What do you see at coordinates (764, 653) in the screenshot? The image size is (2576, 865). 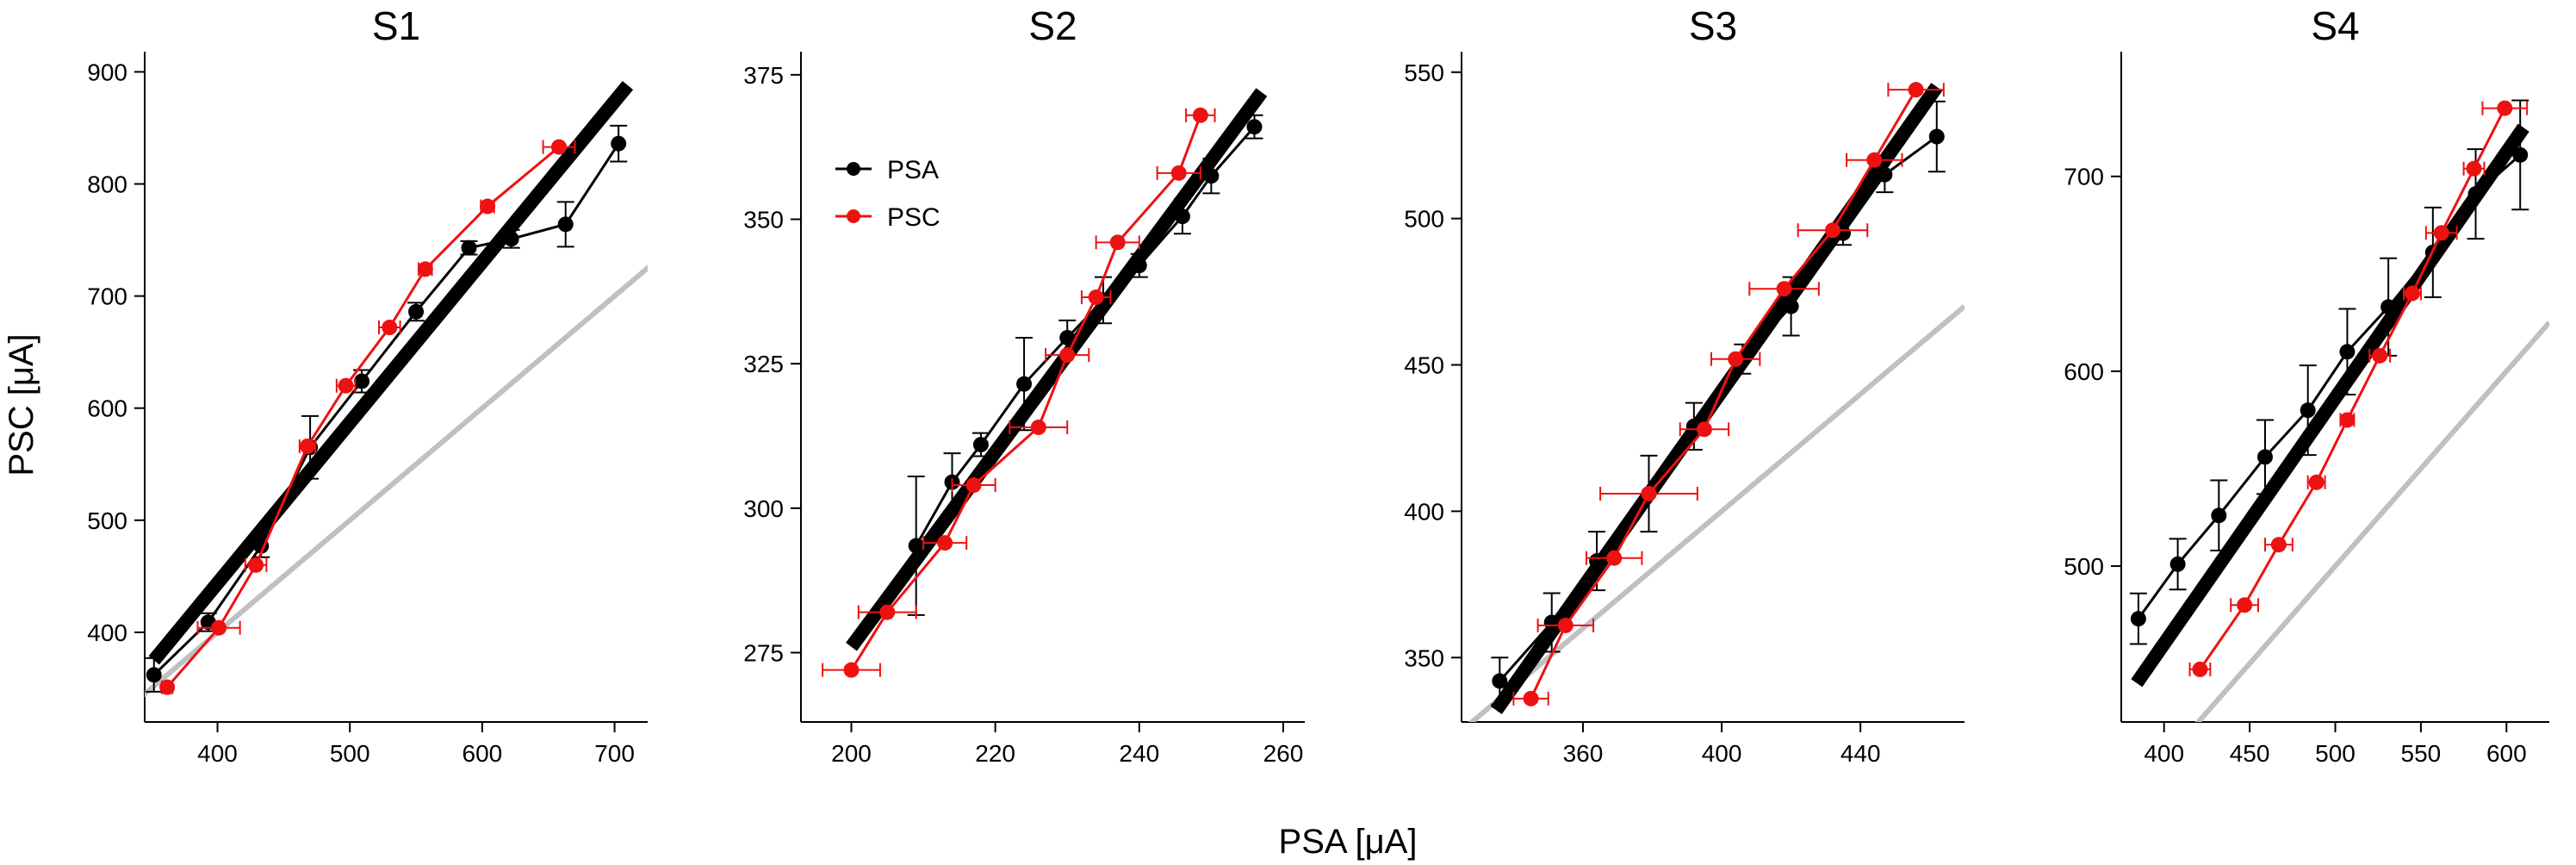 I see `y-tick-label: 275` at bounding box center [764, 653].